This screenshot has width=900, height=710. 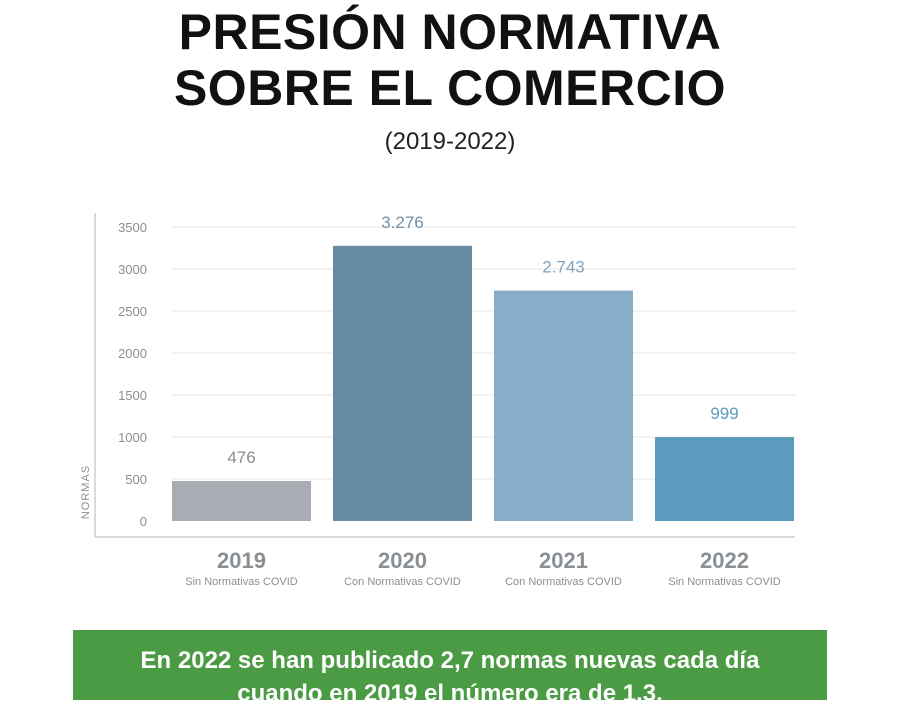 I want to click on x-tick-label: 2020, so click(x=402, y=560).